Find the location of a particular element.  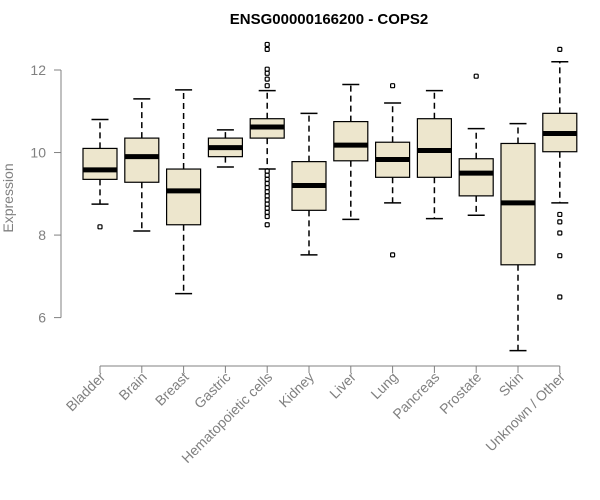

x-tick-label: Liver is located at coordinates (342, 385).